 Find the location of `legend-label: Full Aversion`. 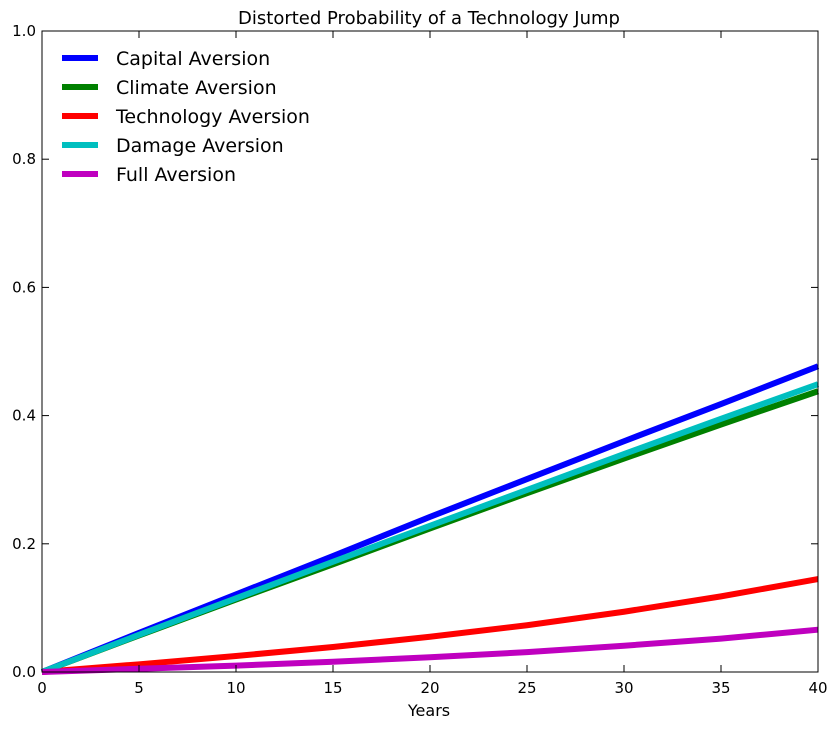

legend-label: Full Aversion is located at coordinates (176, 175).